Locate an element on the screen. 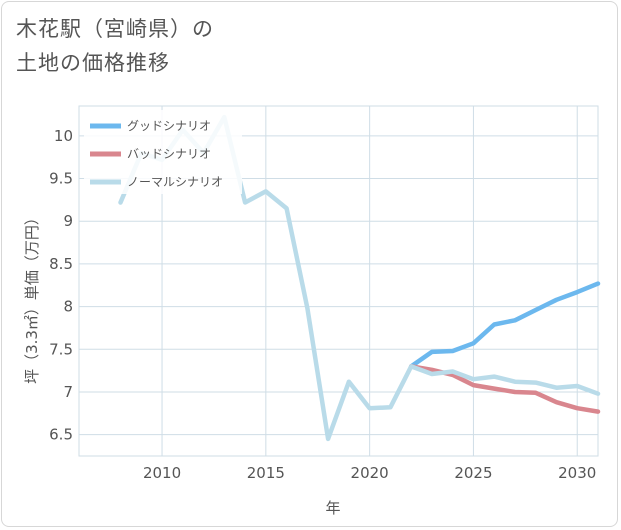 Image resolution: width=621 pixels, height=530 pixels. x-tick-label: 2010 is located at coordinates (162, 473).